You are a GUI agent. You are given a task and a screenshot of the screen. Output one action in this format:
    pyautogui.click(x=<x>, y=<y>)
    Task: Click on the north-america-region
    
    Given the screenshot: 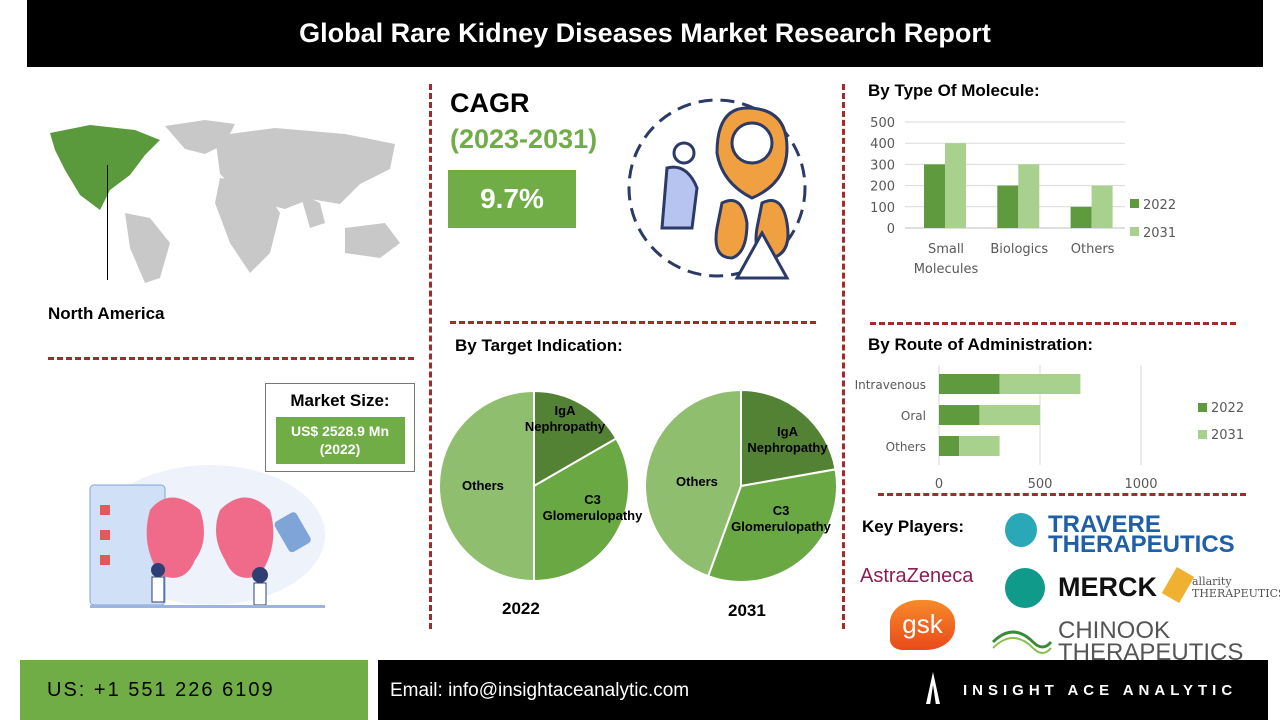 What is the action you would take?
    pyautogui.click(x=105, y=167)
    